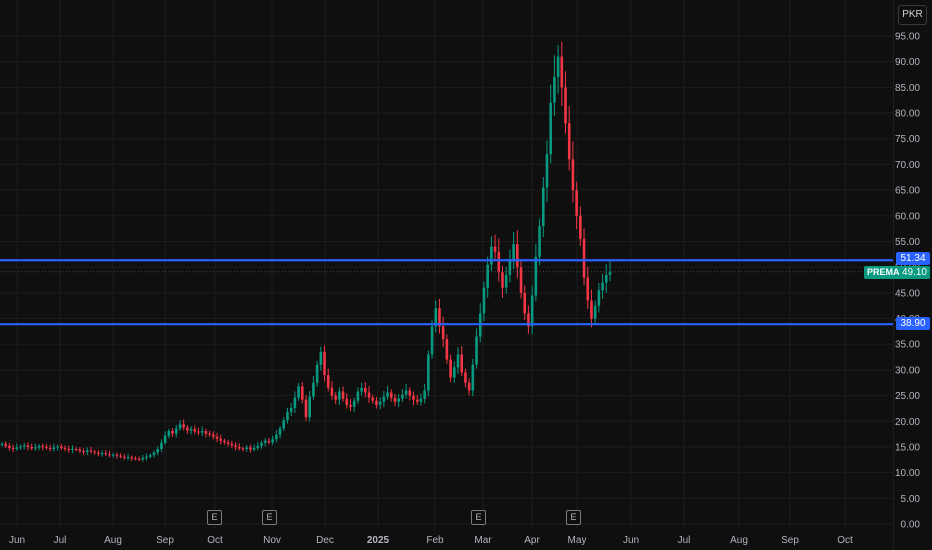 The image size is (932, 550). What do you see at coordinates (378, 540) in the screenshot?
I see `x-tick-label: 2025` at bounding box center [378, 540].